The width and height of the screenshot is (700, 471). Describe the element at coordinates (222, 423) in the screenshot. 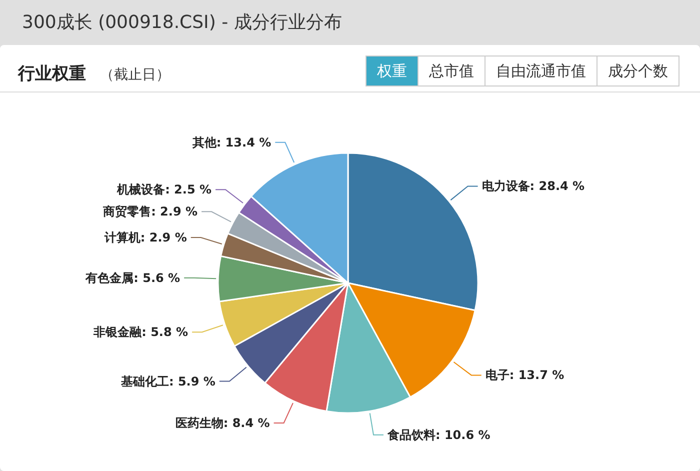

I see `slice-label: 医药生物: 8.4 %` at that location.